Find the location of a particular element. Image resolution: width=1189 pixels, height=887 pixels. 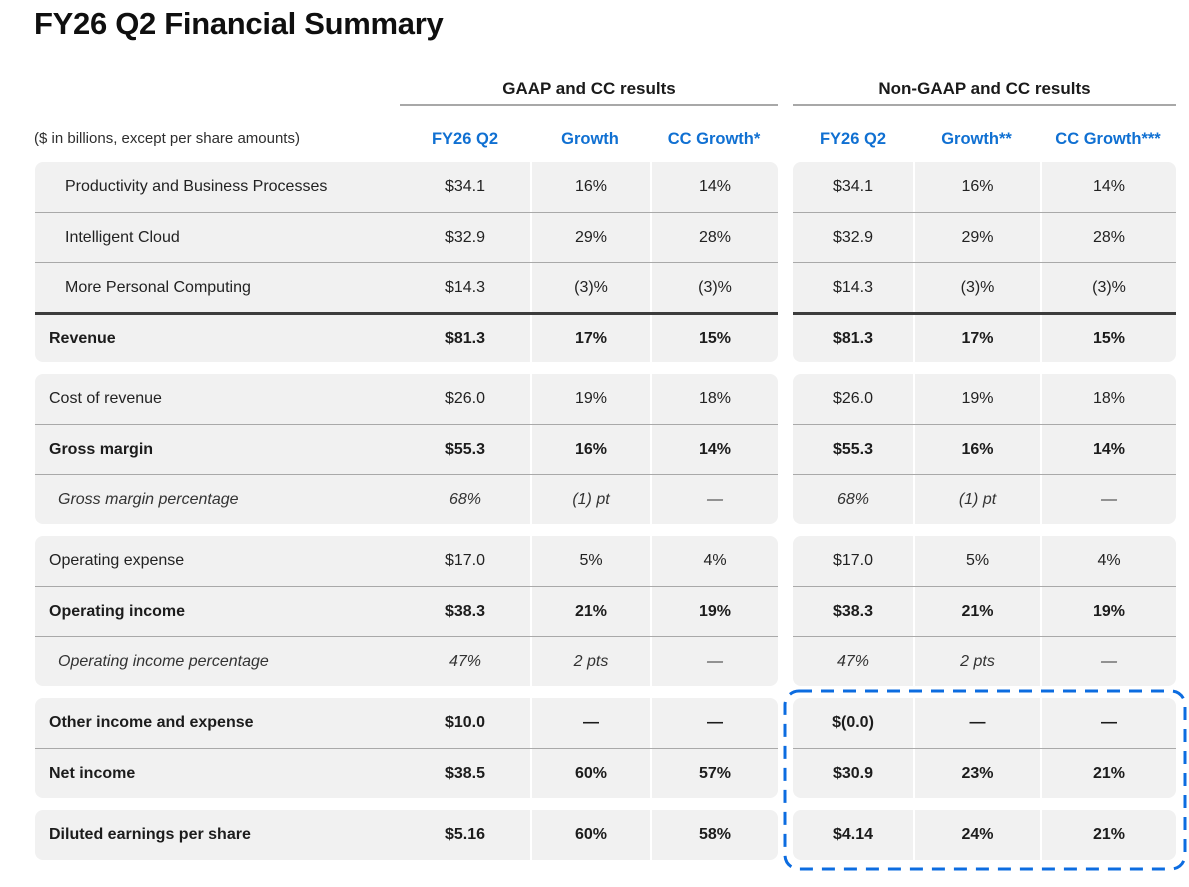

non-gaap-table-block: $(0.0) — — $30.9 23% 21% is located at coordinates (984, 748).